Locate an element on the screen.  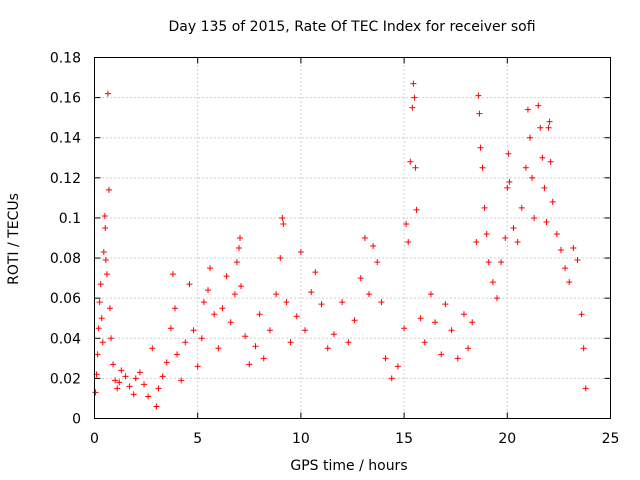
x-axis-label: GPS time / hours is located at coordinates (348, 466).